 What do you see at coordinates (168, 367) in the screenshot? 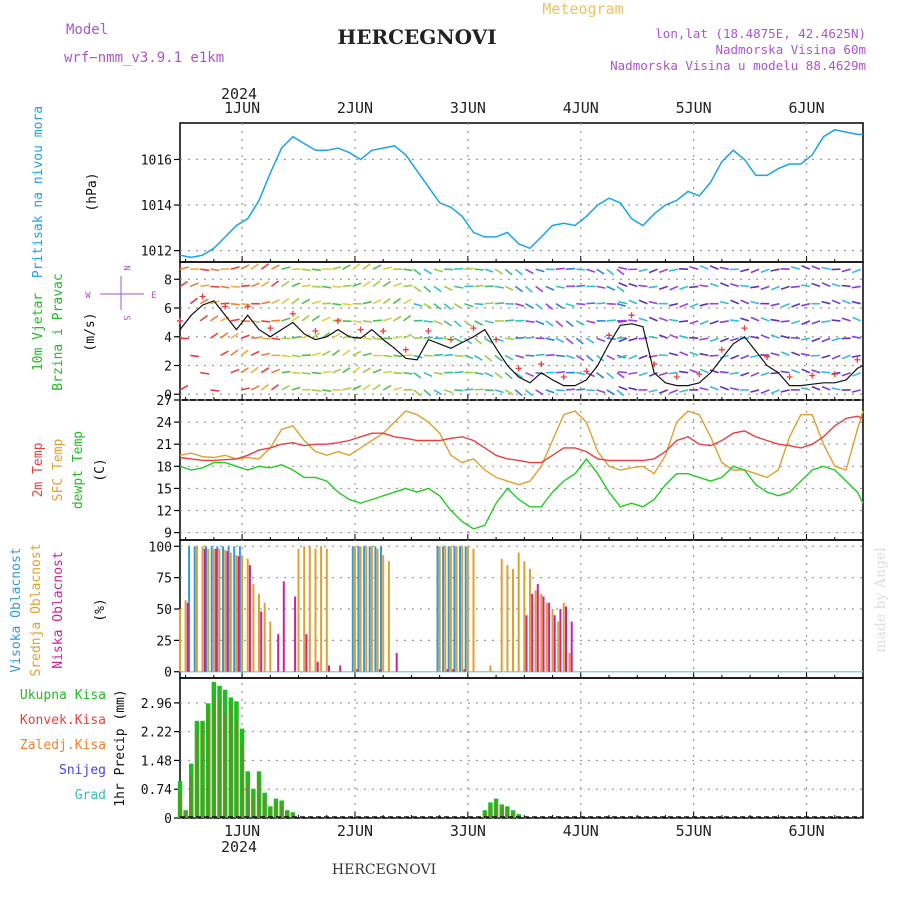
I see `y-tick-label: 2` at bounding box center [168, 367].